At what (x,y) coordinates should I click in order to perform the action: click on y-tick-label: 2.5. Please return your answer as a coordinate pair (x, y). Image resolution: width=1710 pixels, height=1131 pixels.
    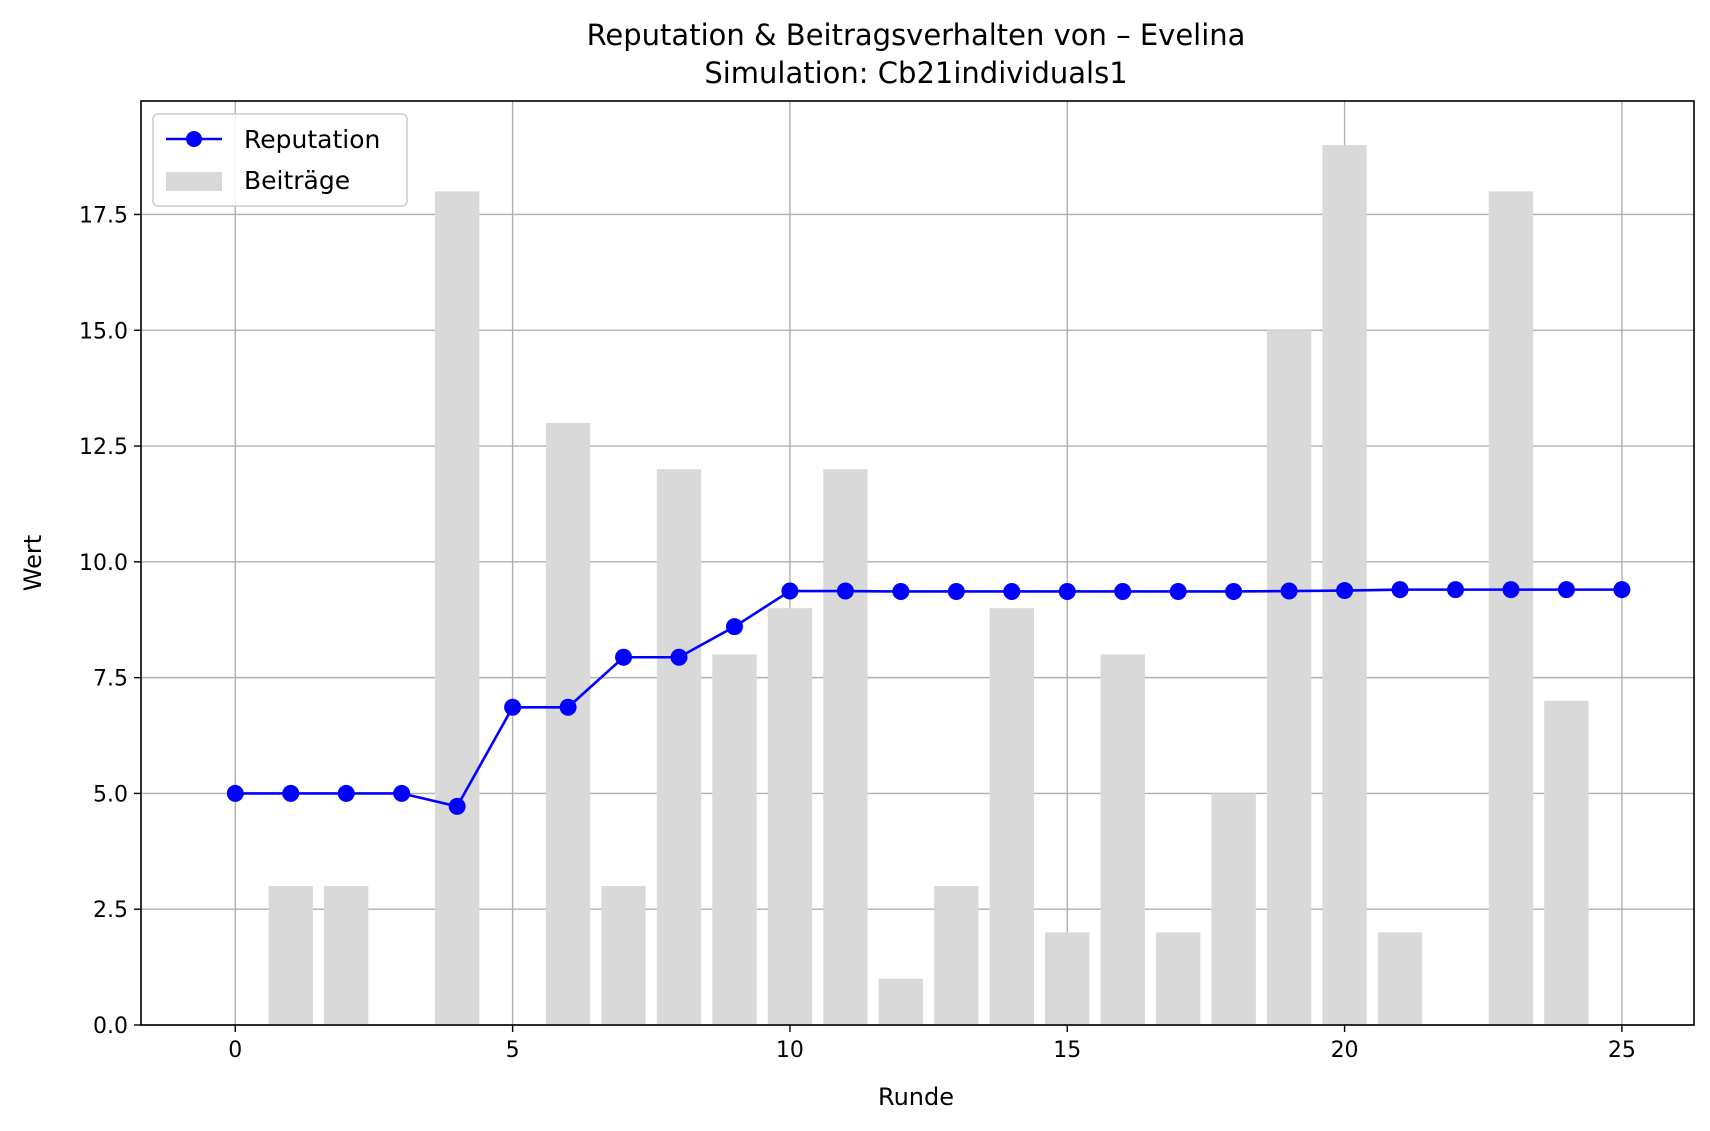
    Looking at the image, I should click on (110, 910).